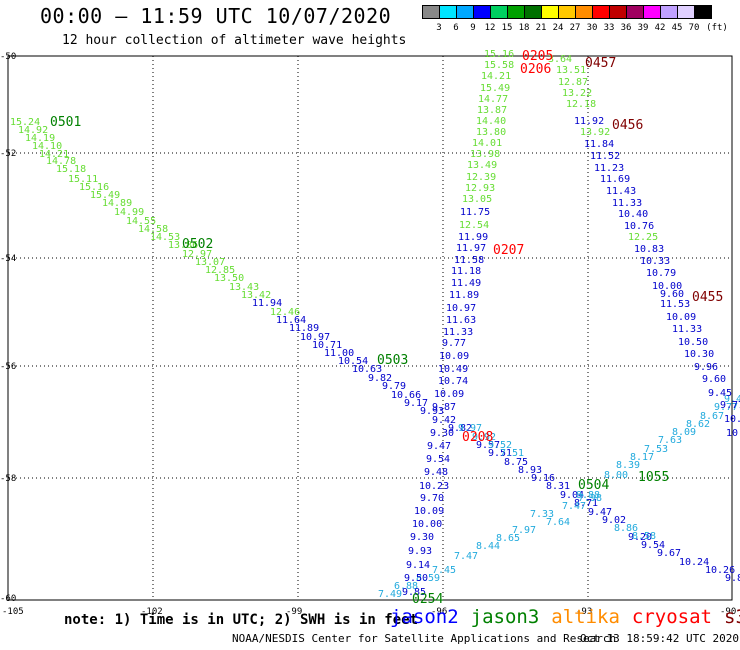 This screenshot has height=650, width=740. What do you see at coordinates (599, 144) in the screenshot?
I see `wave-height-value: 11.84` at bounding box center [599, 144].